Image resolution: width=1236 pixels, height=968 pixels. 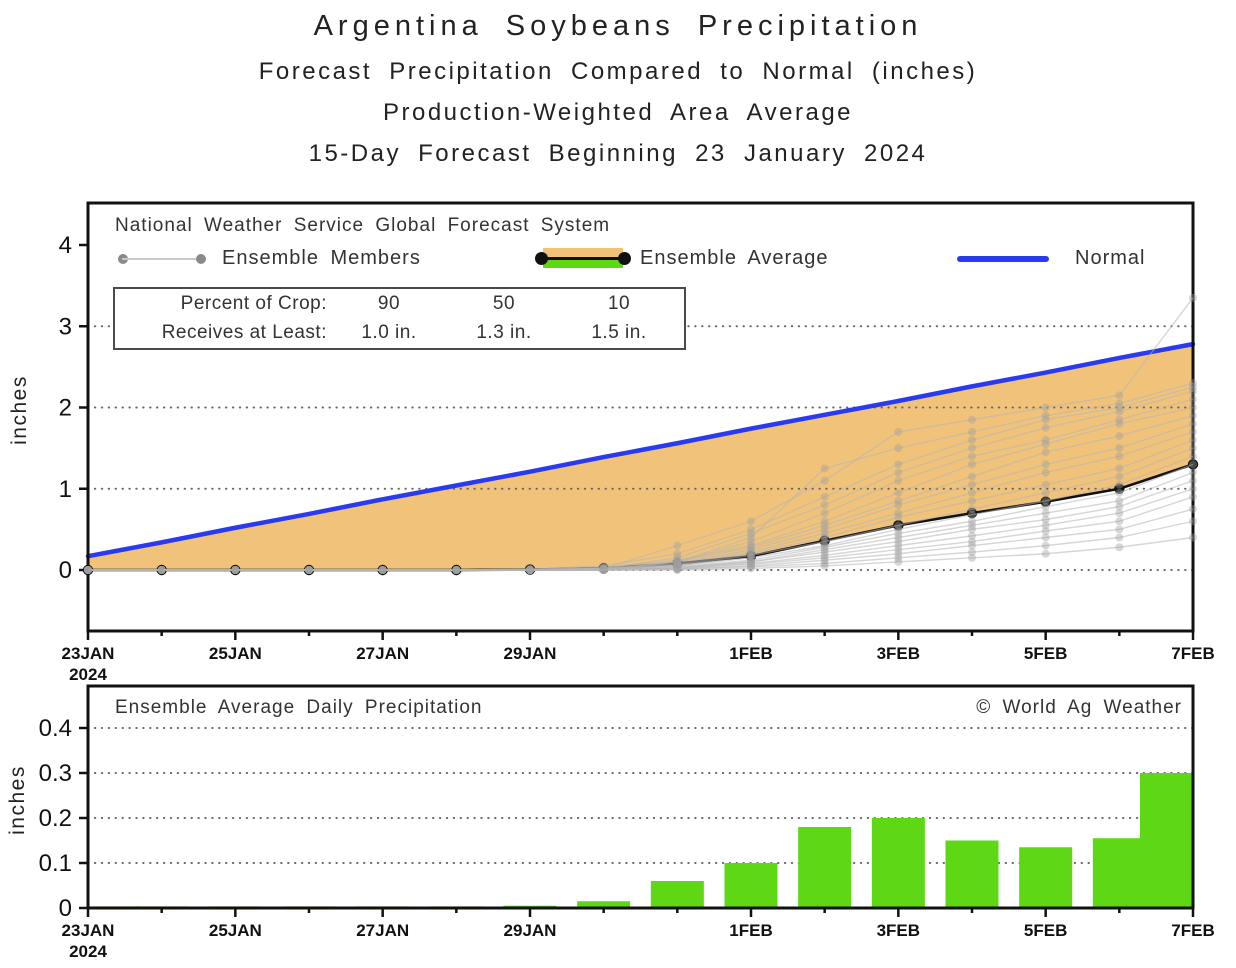 What do you see at coordinates (55, 863) in the screenshot?
I see `svg-text: 0.1` at bounding box center [55, 863].